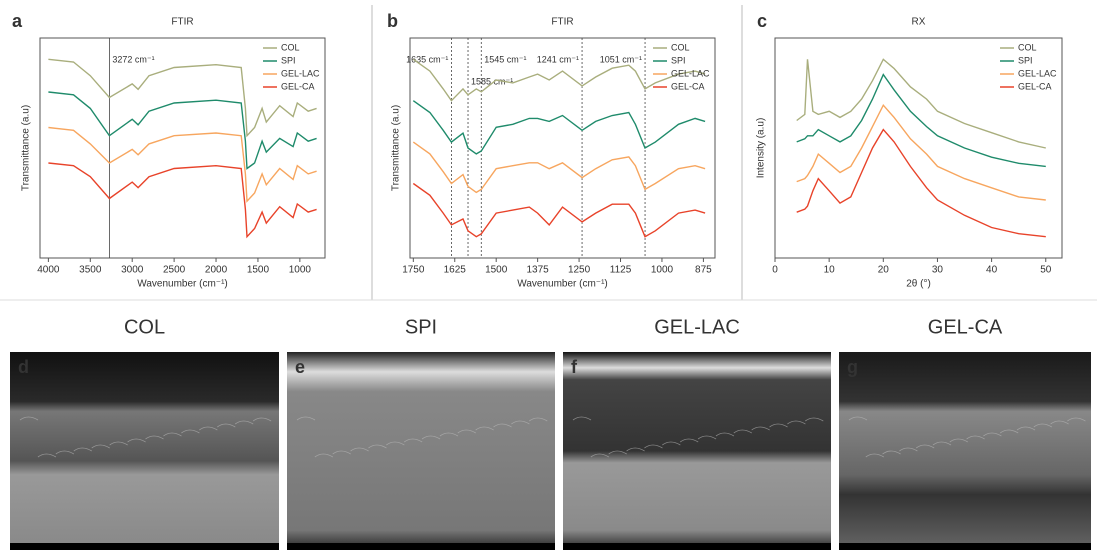  I want to click on x-tick-label: 1250, so click(579, 270).